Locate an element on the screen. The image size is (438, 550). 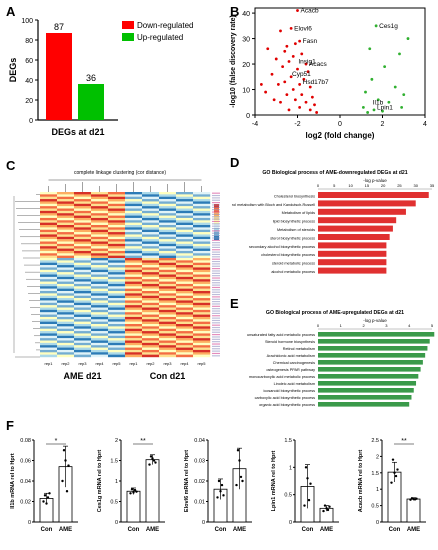
point-label: Il1b is located at coordinates (378, 102).